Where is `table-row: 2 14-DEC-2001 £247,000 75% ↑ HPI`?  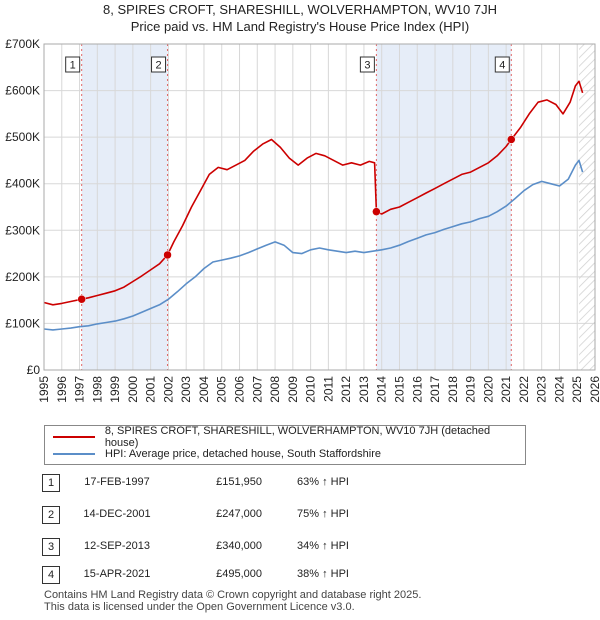
table-row: 2 14-DEC-2001 £247,000 75% ↑ HPI is located at coordinates (242, 516).